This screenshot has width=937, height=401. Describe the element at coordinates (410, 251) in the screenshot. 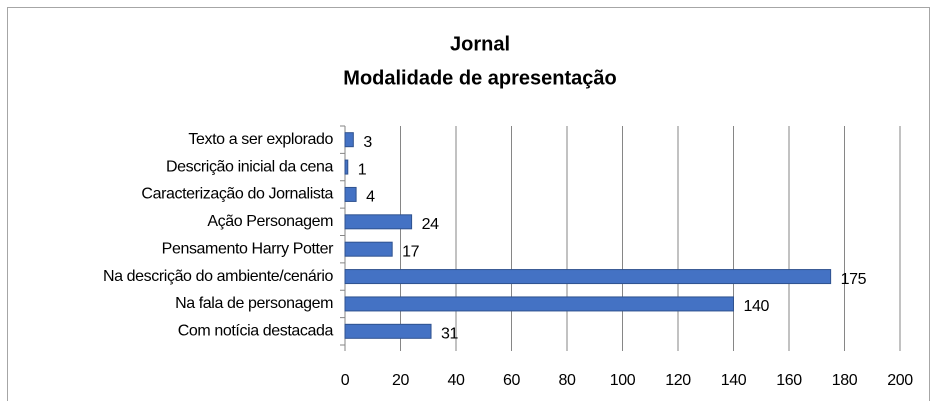

I see `data-label: 17` at that location.